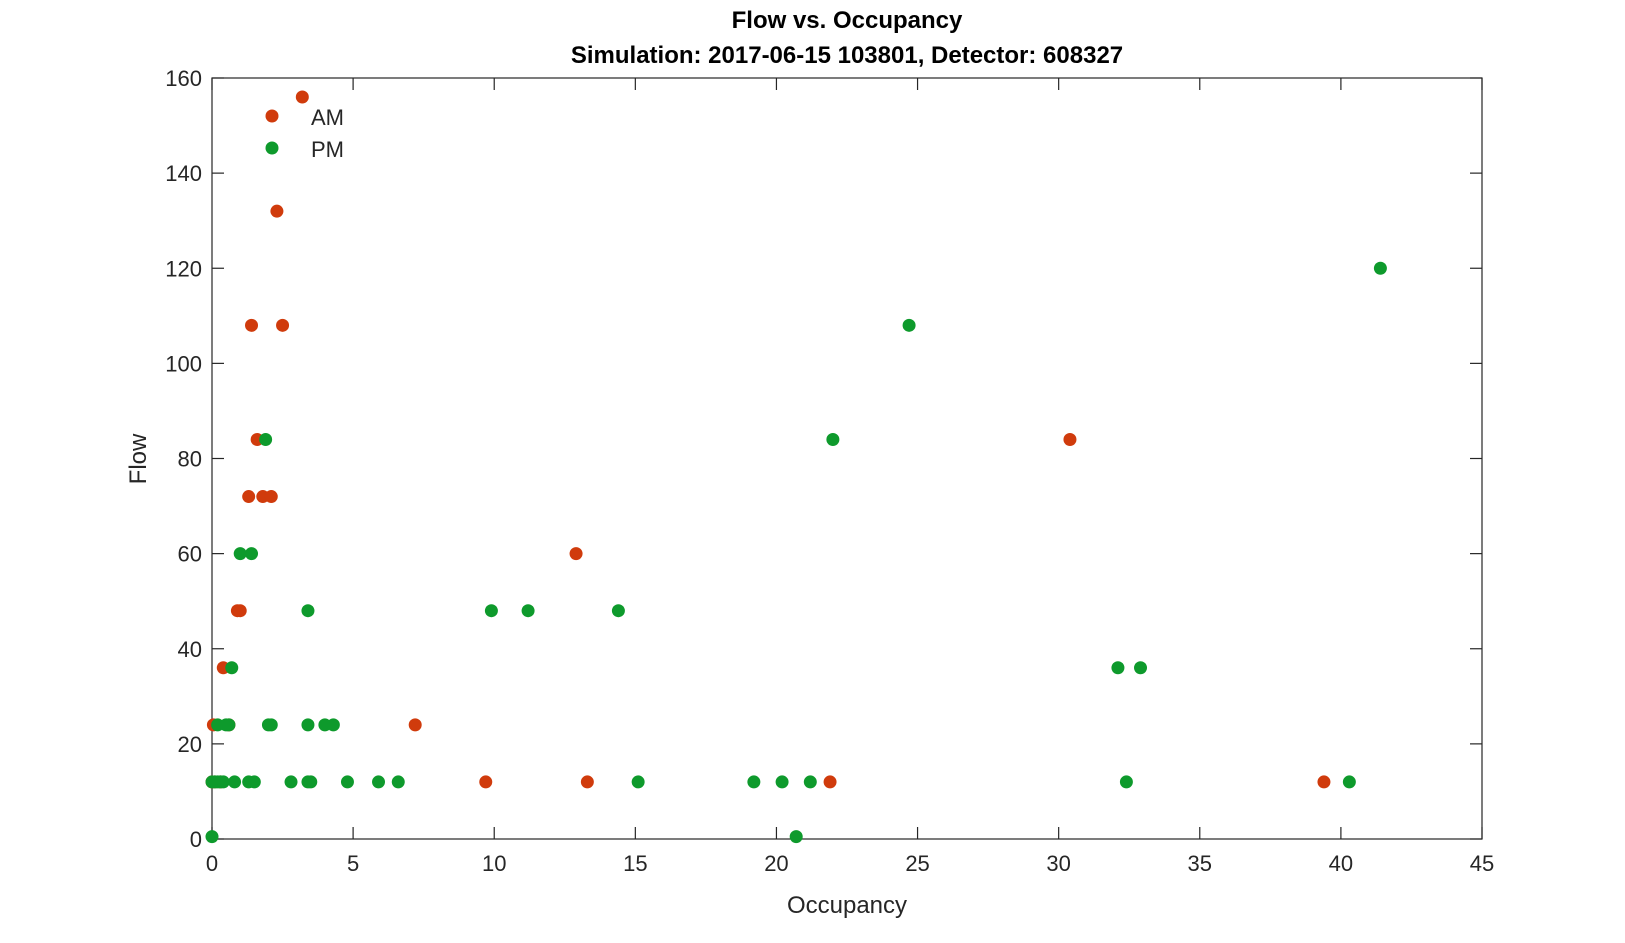  I want to click on y-tick-label: 40, so click(190, 649).